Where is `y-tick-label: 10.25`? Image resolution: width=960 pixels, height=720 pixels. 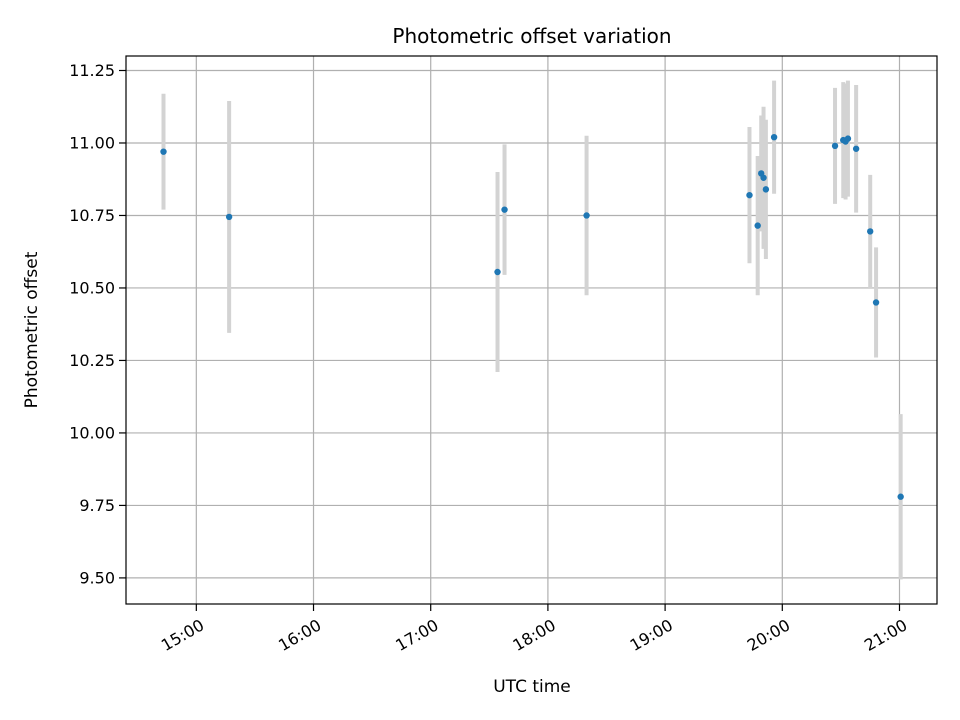
y-tick-label: 10.25 is located at coordinates (92, 360).